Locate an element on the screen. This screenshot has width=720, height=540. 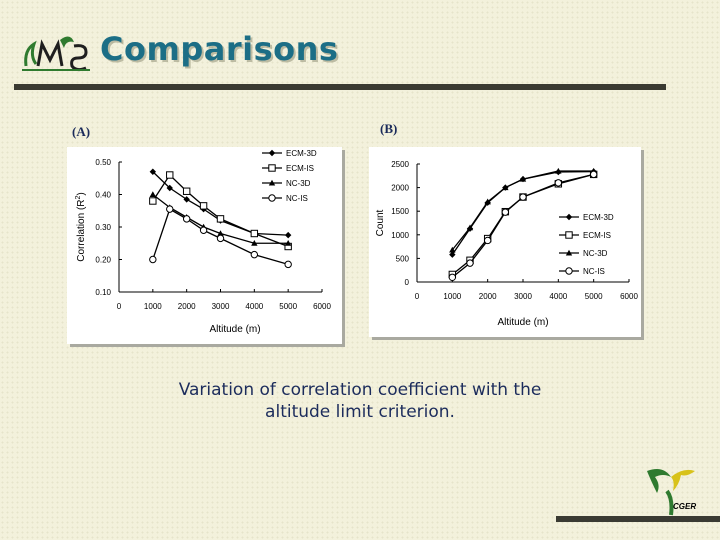
series-nc-3d is located at coordinates (523, 210).